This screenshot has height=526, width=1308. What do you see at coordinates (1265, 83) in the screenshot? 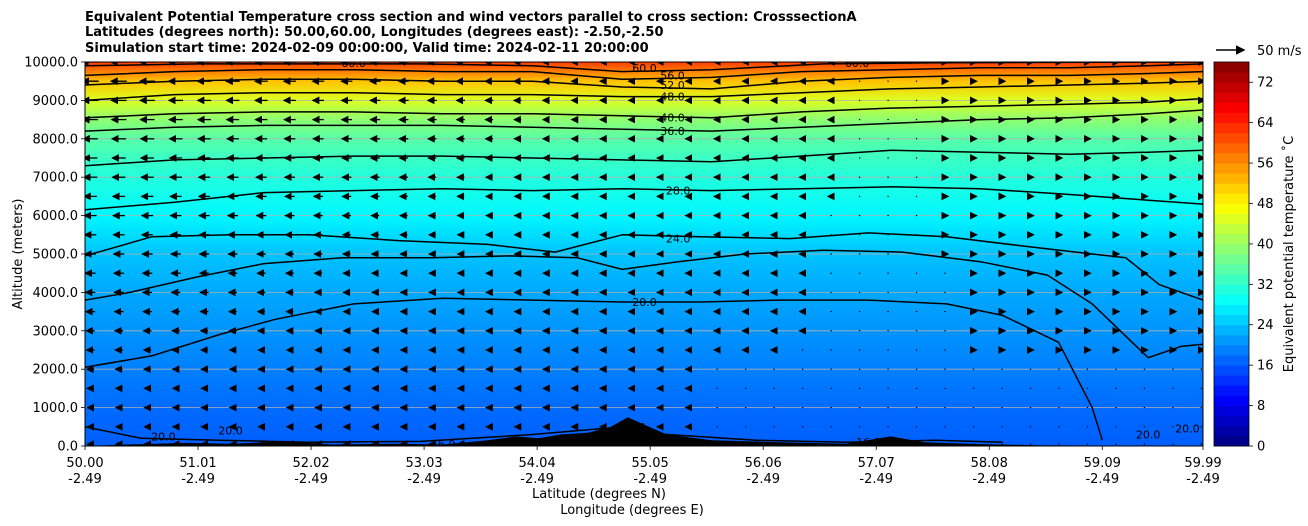
I see `colorbar-tick-label: 72` at bounding box center [1265, 83].